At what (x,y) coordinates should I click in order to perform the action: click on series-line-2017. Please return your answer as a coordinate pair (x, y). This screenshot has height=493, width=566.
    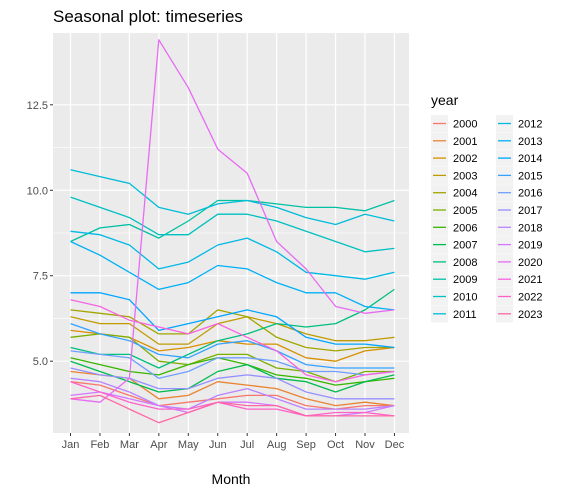
    Looking at the image, I should click on (232, 383).